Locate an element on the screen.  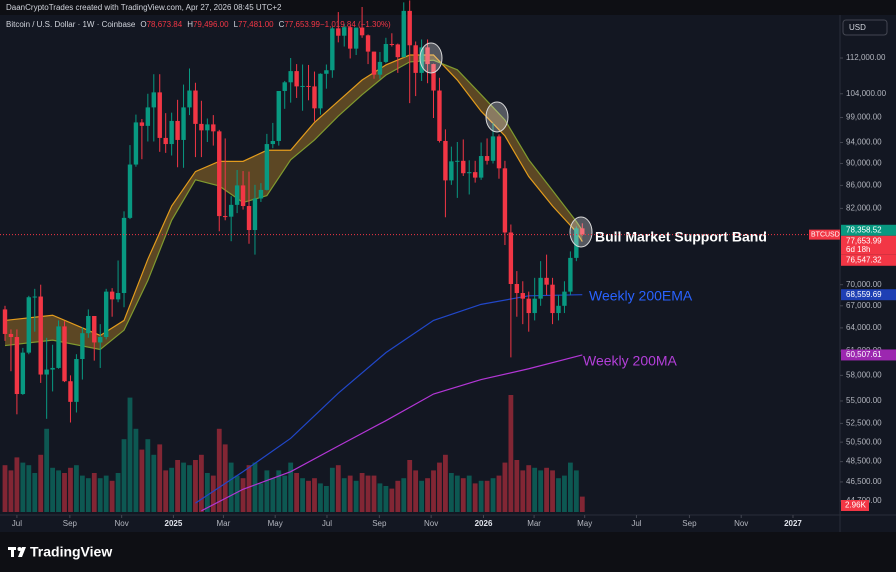
x-tick-label: May is located at coordinates (275, 523).